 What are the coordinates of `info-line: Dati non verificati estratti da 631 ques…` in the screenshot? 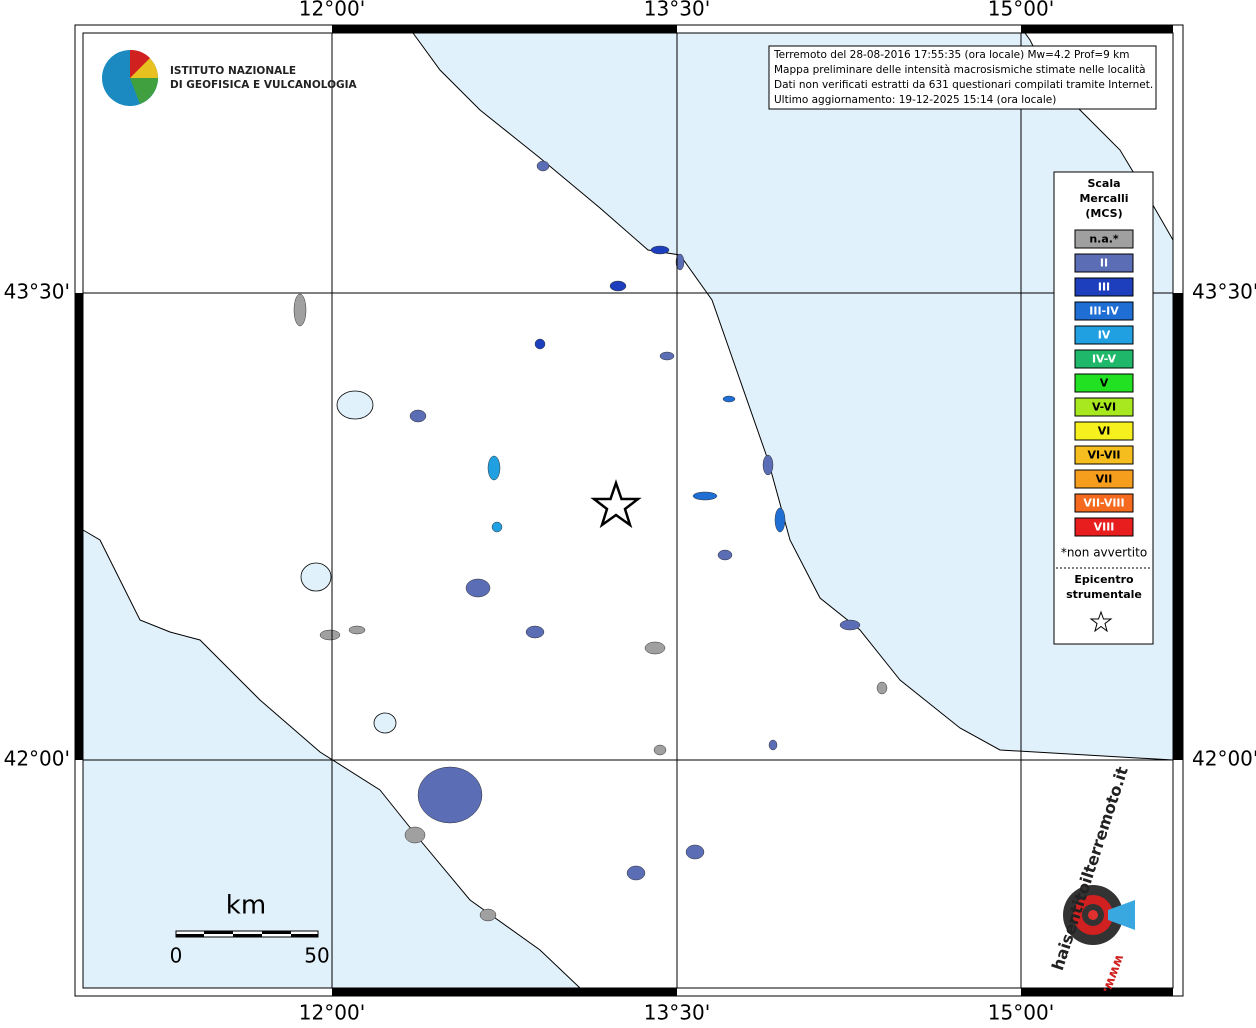 It's located at (963, 85).